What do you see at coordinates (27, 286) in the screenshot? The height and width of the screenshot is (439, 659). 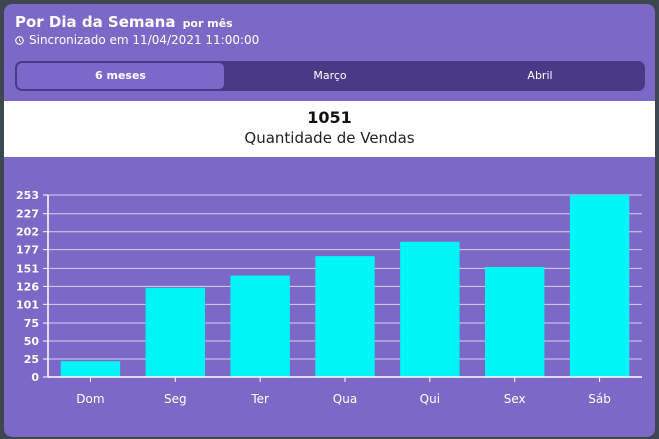 I see `y-tick-label: 126` at bounding box center [27, 286].